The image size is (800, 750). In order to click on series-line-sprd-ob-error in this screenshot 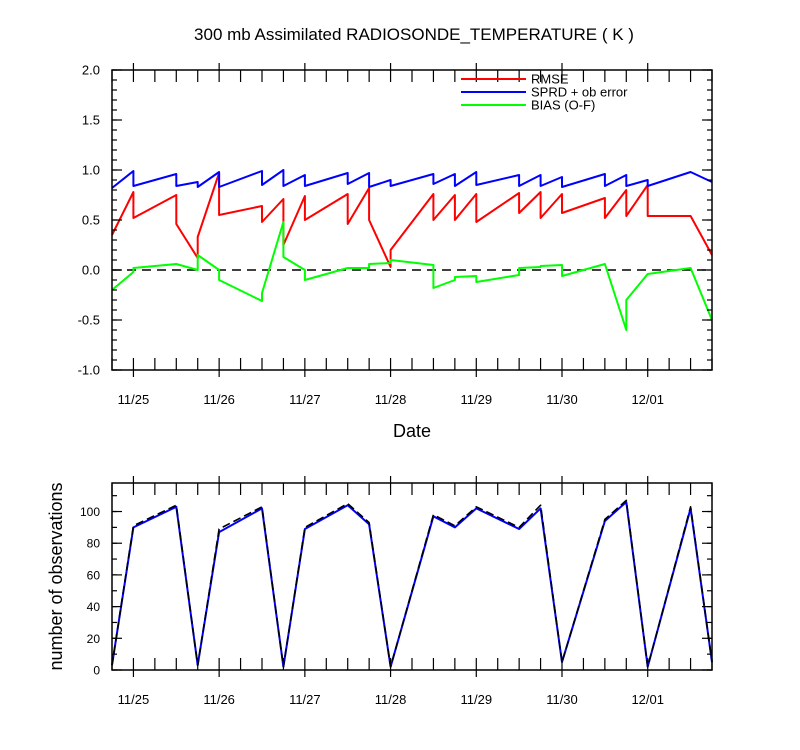, I will do `click(412, 179)`.